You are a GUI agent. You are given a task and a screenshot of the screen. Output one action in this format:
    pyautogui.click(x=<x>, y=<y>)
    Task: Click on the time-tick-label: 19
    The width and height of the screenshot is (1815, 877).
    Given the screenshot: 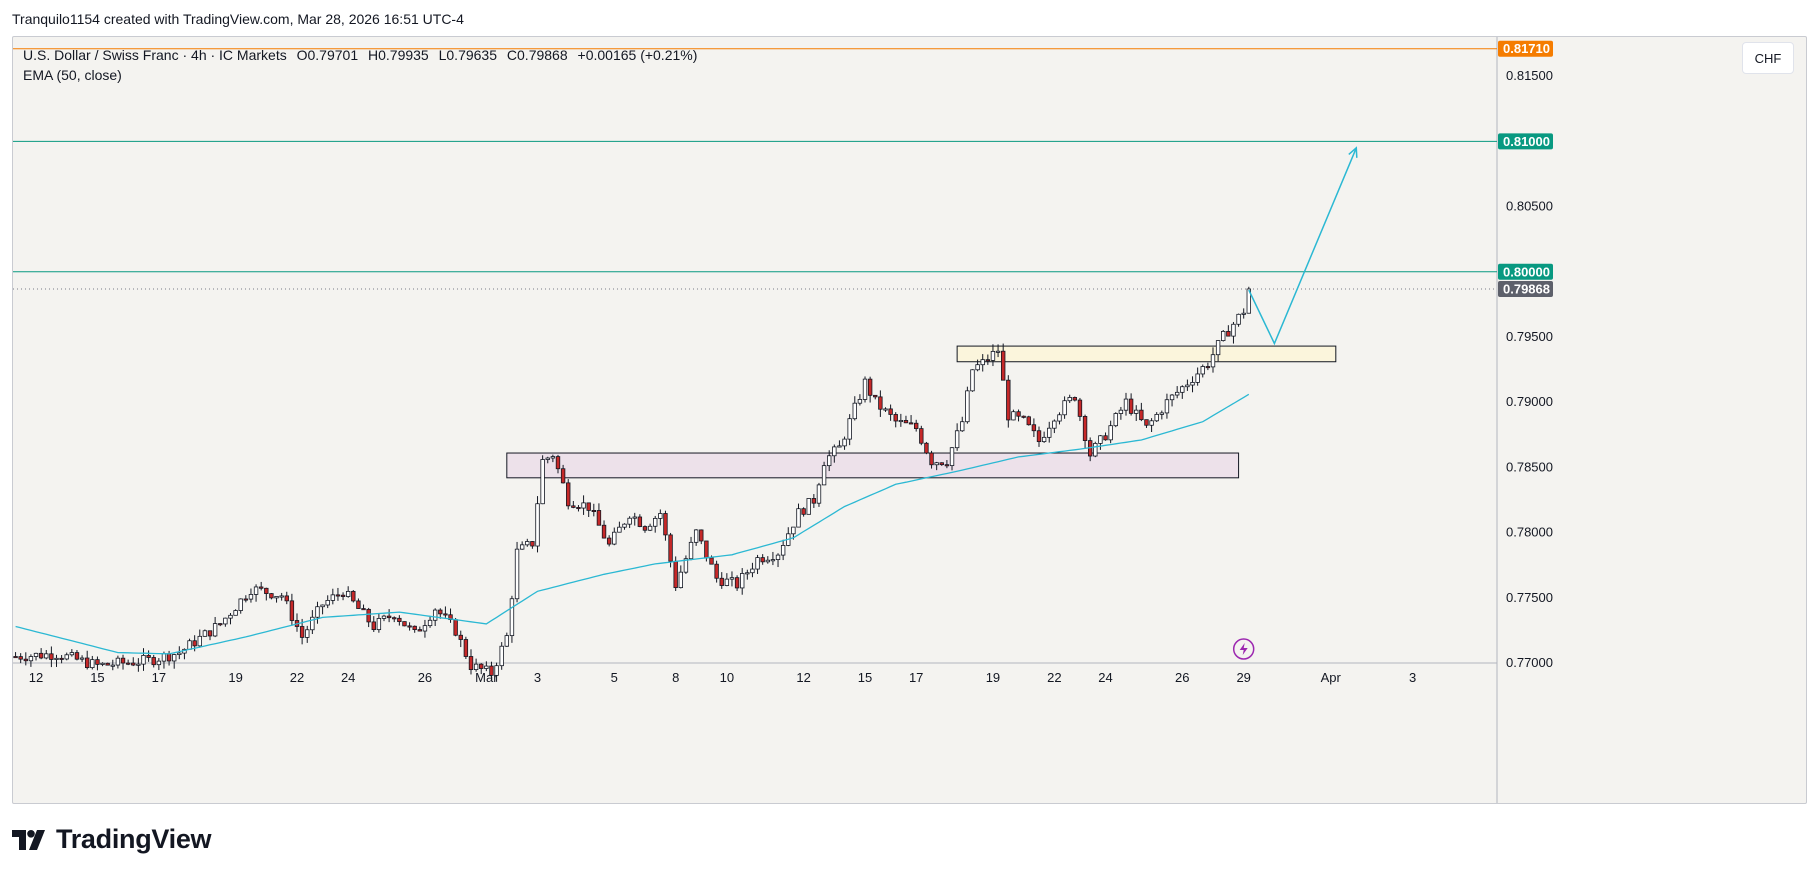 What is the action you would take?
    pyautogui.click(x=993, y=677)
    